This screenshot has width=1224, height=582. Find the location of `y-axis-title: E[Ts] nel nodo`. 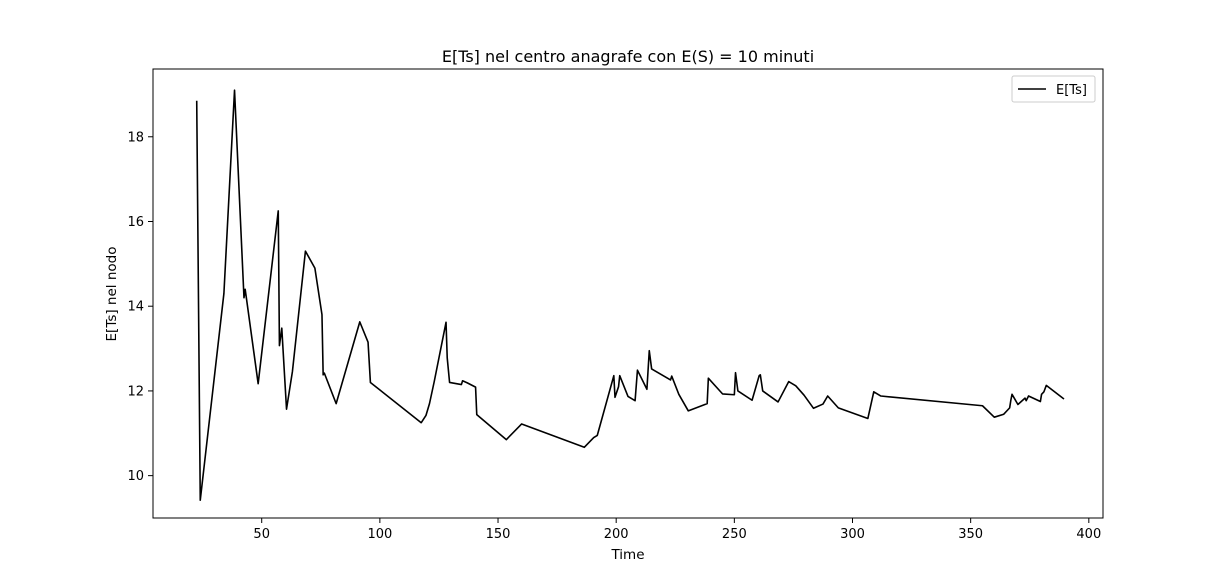

y-axis-title: E[Ts] nel nodo is located at coordinates (112, 294).